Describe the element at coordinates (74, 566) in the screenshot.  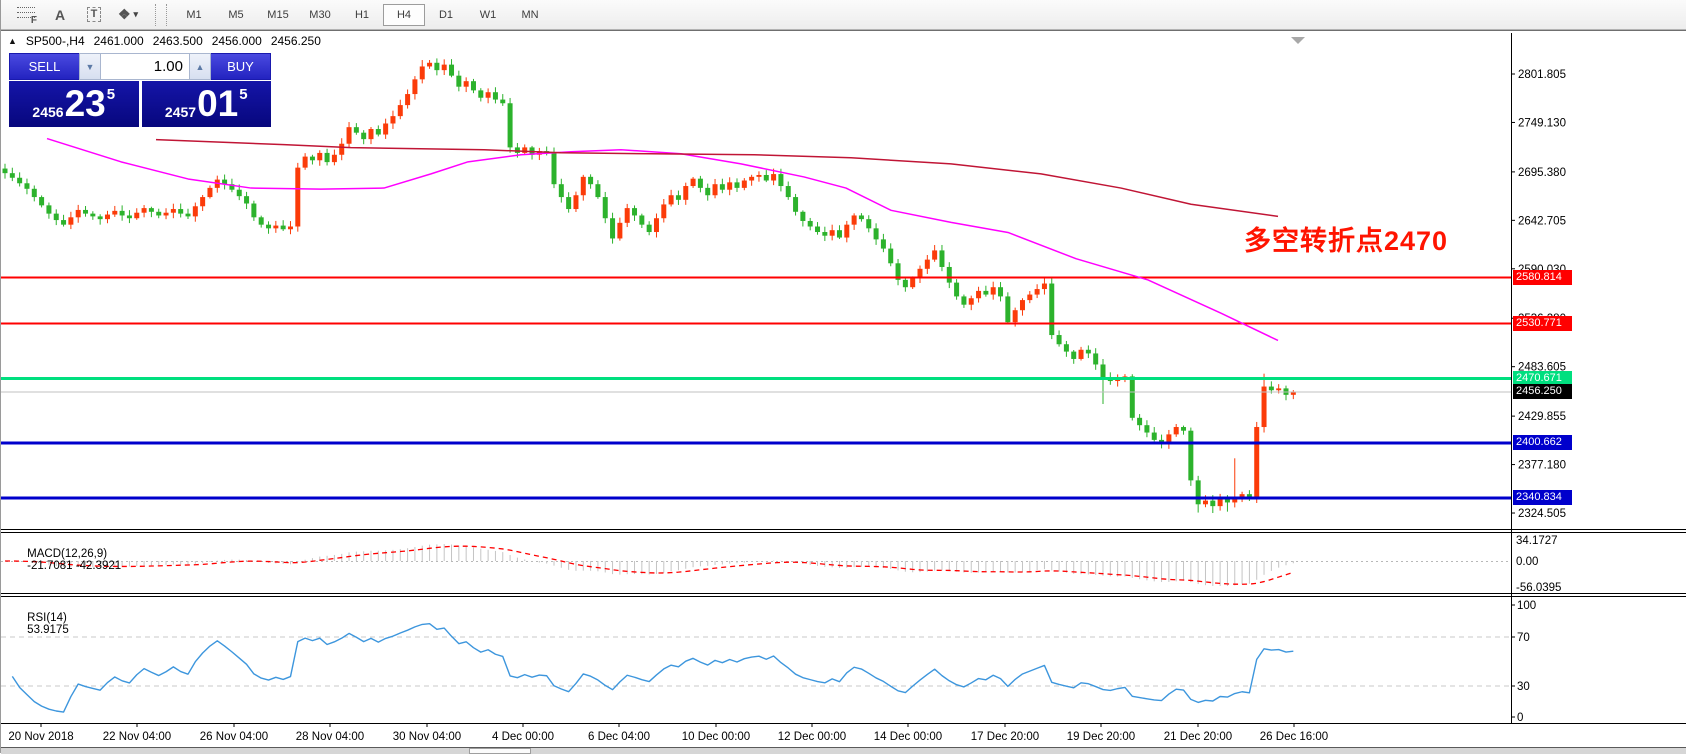
I see `macd-values: -21.7081 -42.3921` at that location.